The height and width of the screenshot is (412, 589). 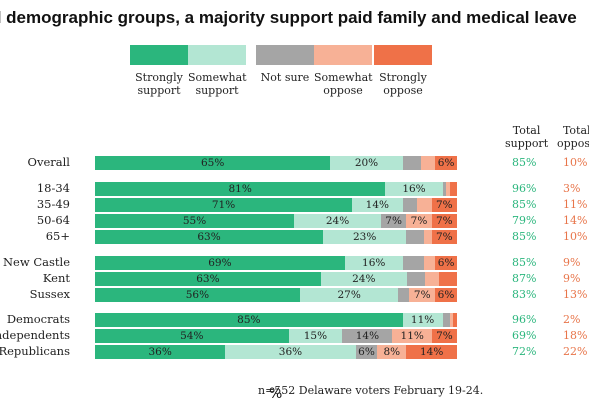 What do you see at coordinates (371, 390) in the screenshot?
I see `source-note: n=552 Delaware voters February 19-24.` at bounding box center [371, 390].